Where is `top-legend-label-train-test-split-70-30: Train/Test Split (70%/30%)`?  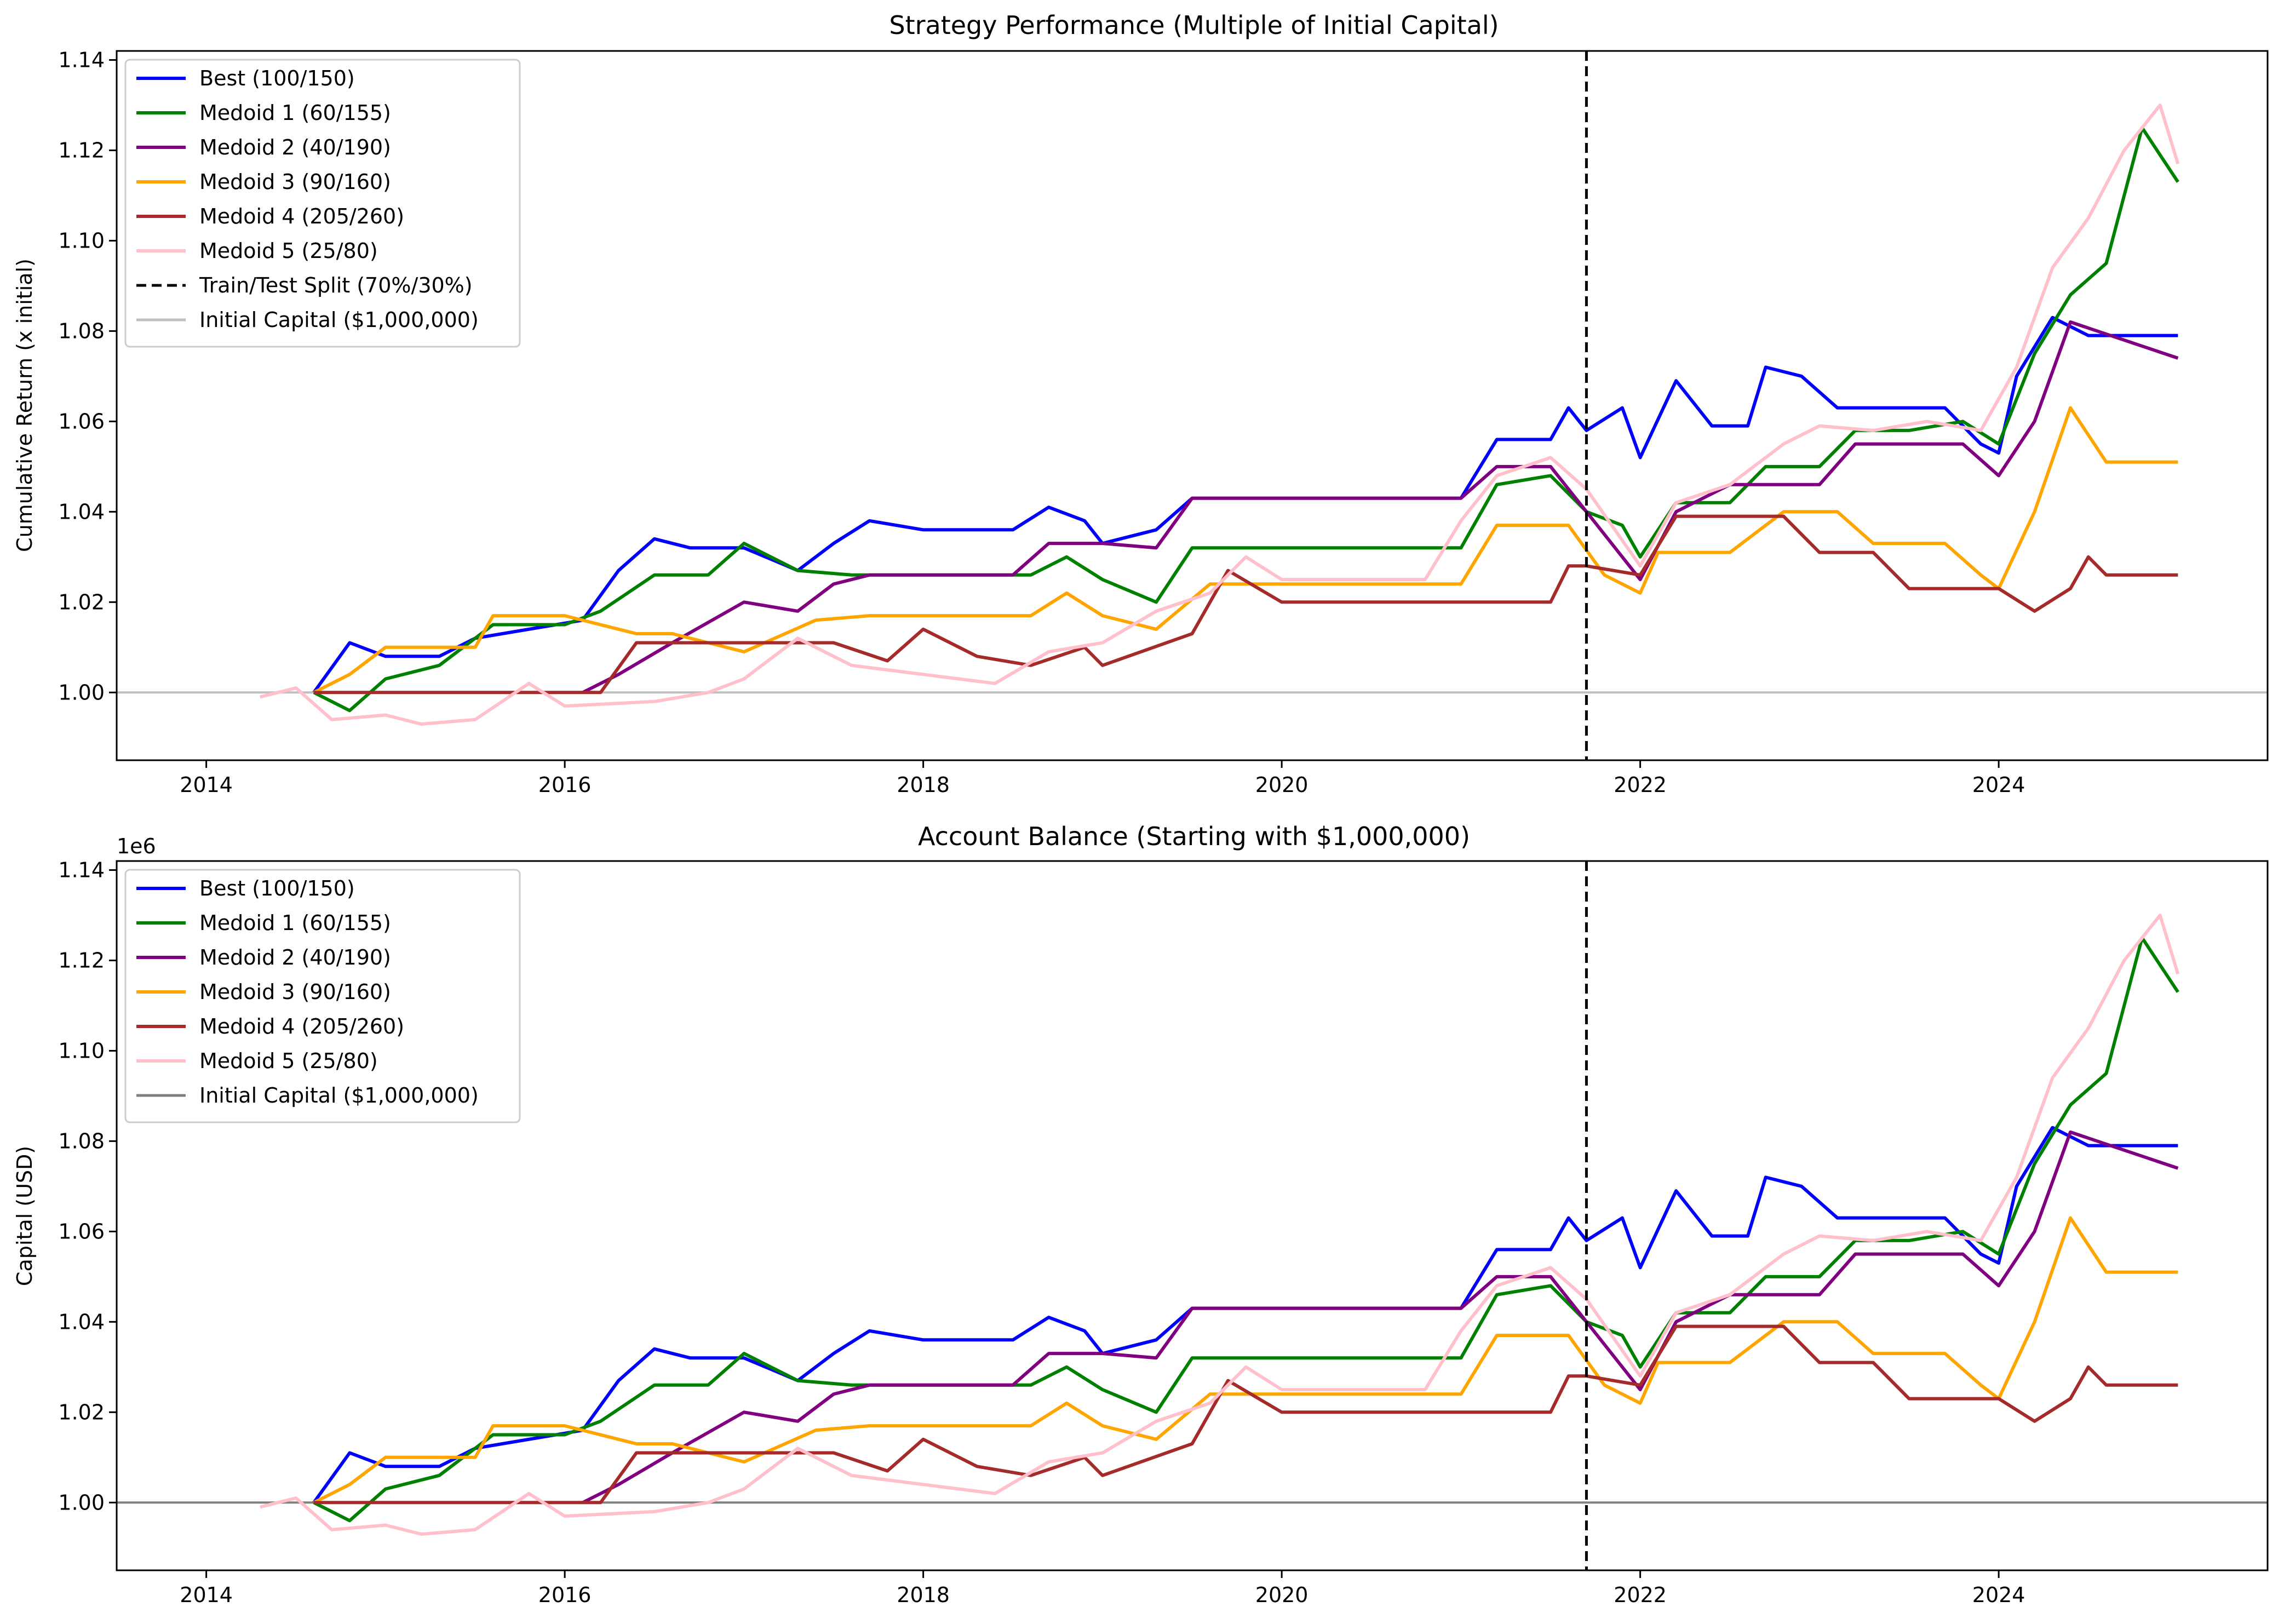 top-legend-label-train-test-split-70-30: Train/Test Split (70%/30%) is located at coordinates (336, 285).